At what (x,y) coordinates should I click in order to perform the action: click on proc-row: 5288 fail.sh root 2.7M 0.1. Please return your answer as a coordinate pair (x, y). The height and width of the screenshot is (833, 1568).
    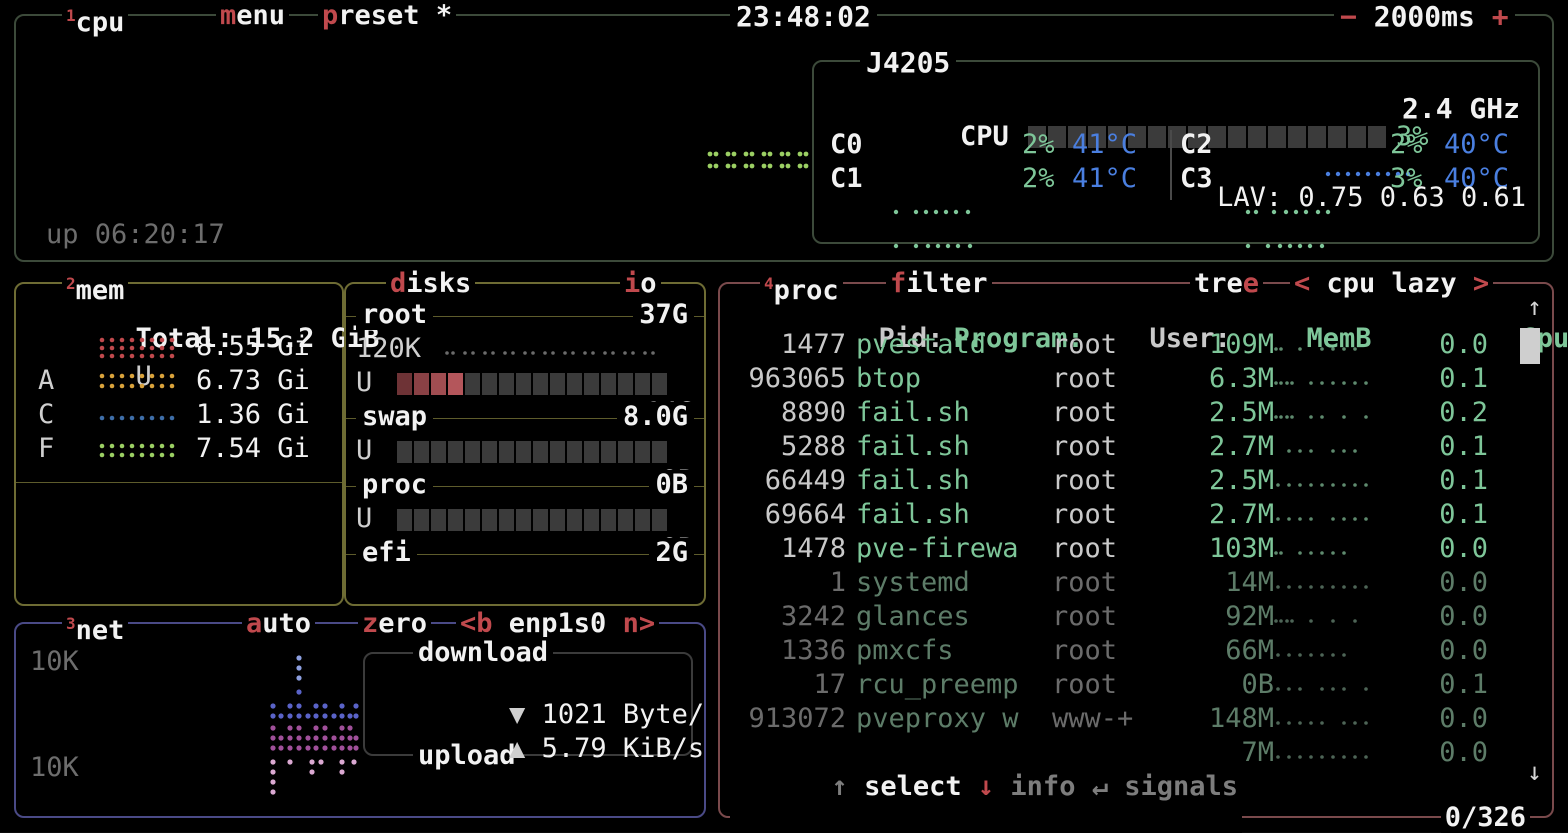
    Looking at the image, I should click on (1136, 447).